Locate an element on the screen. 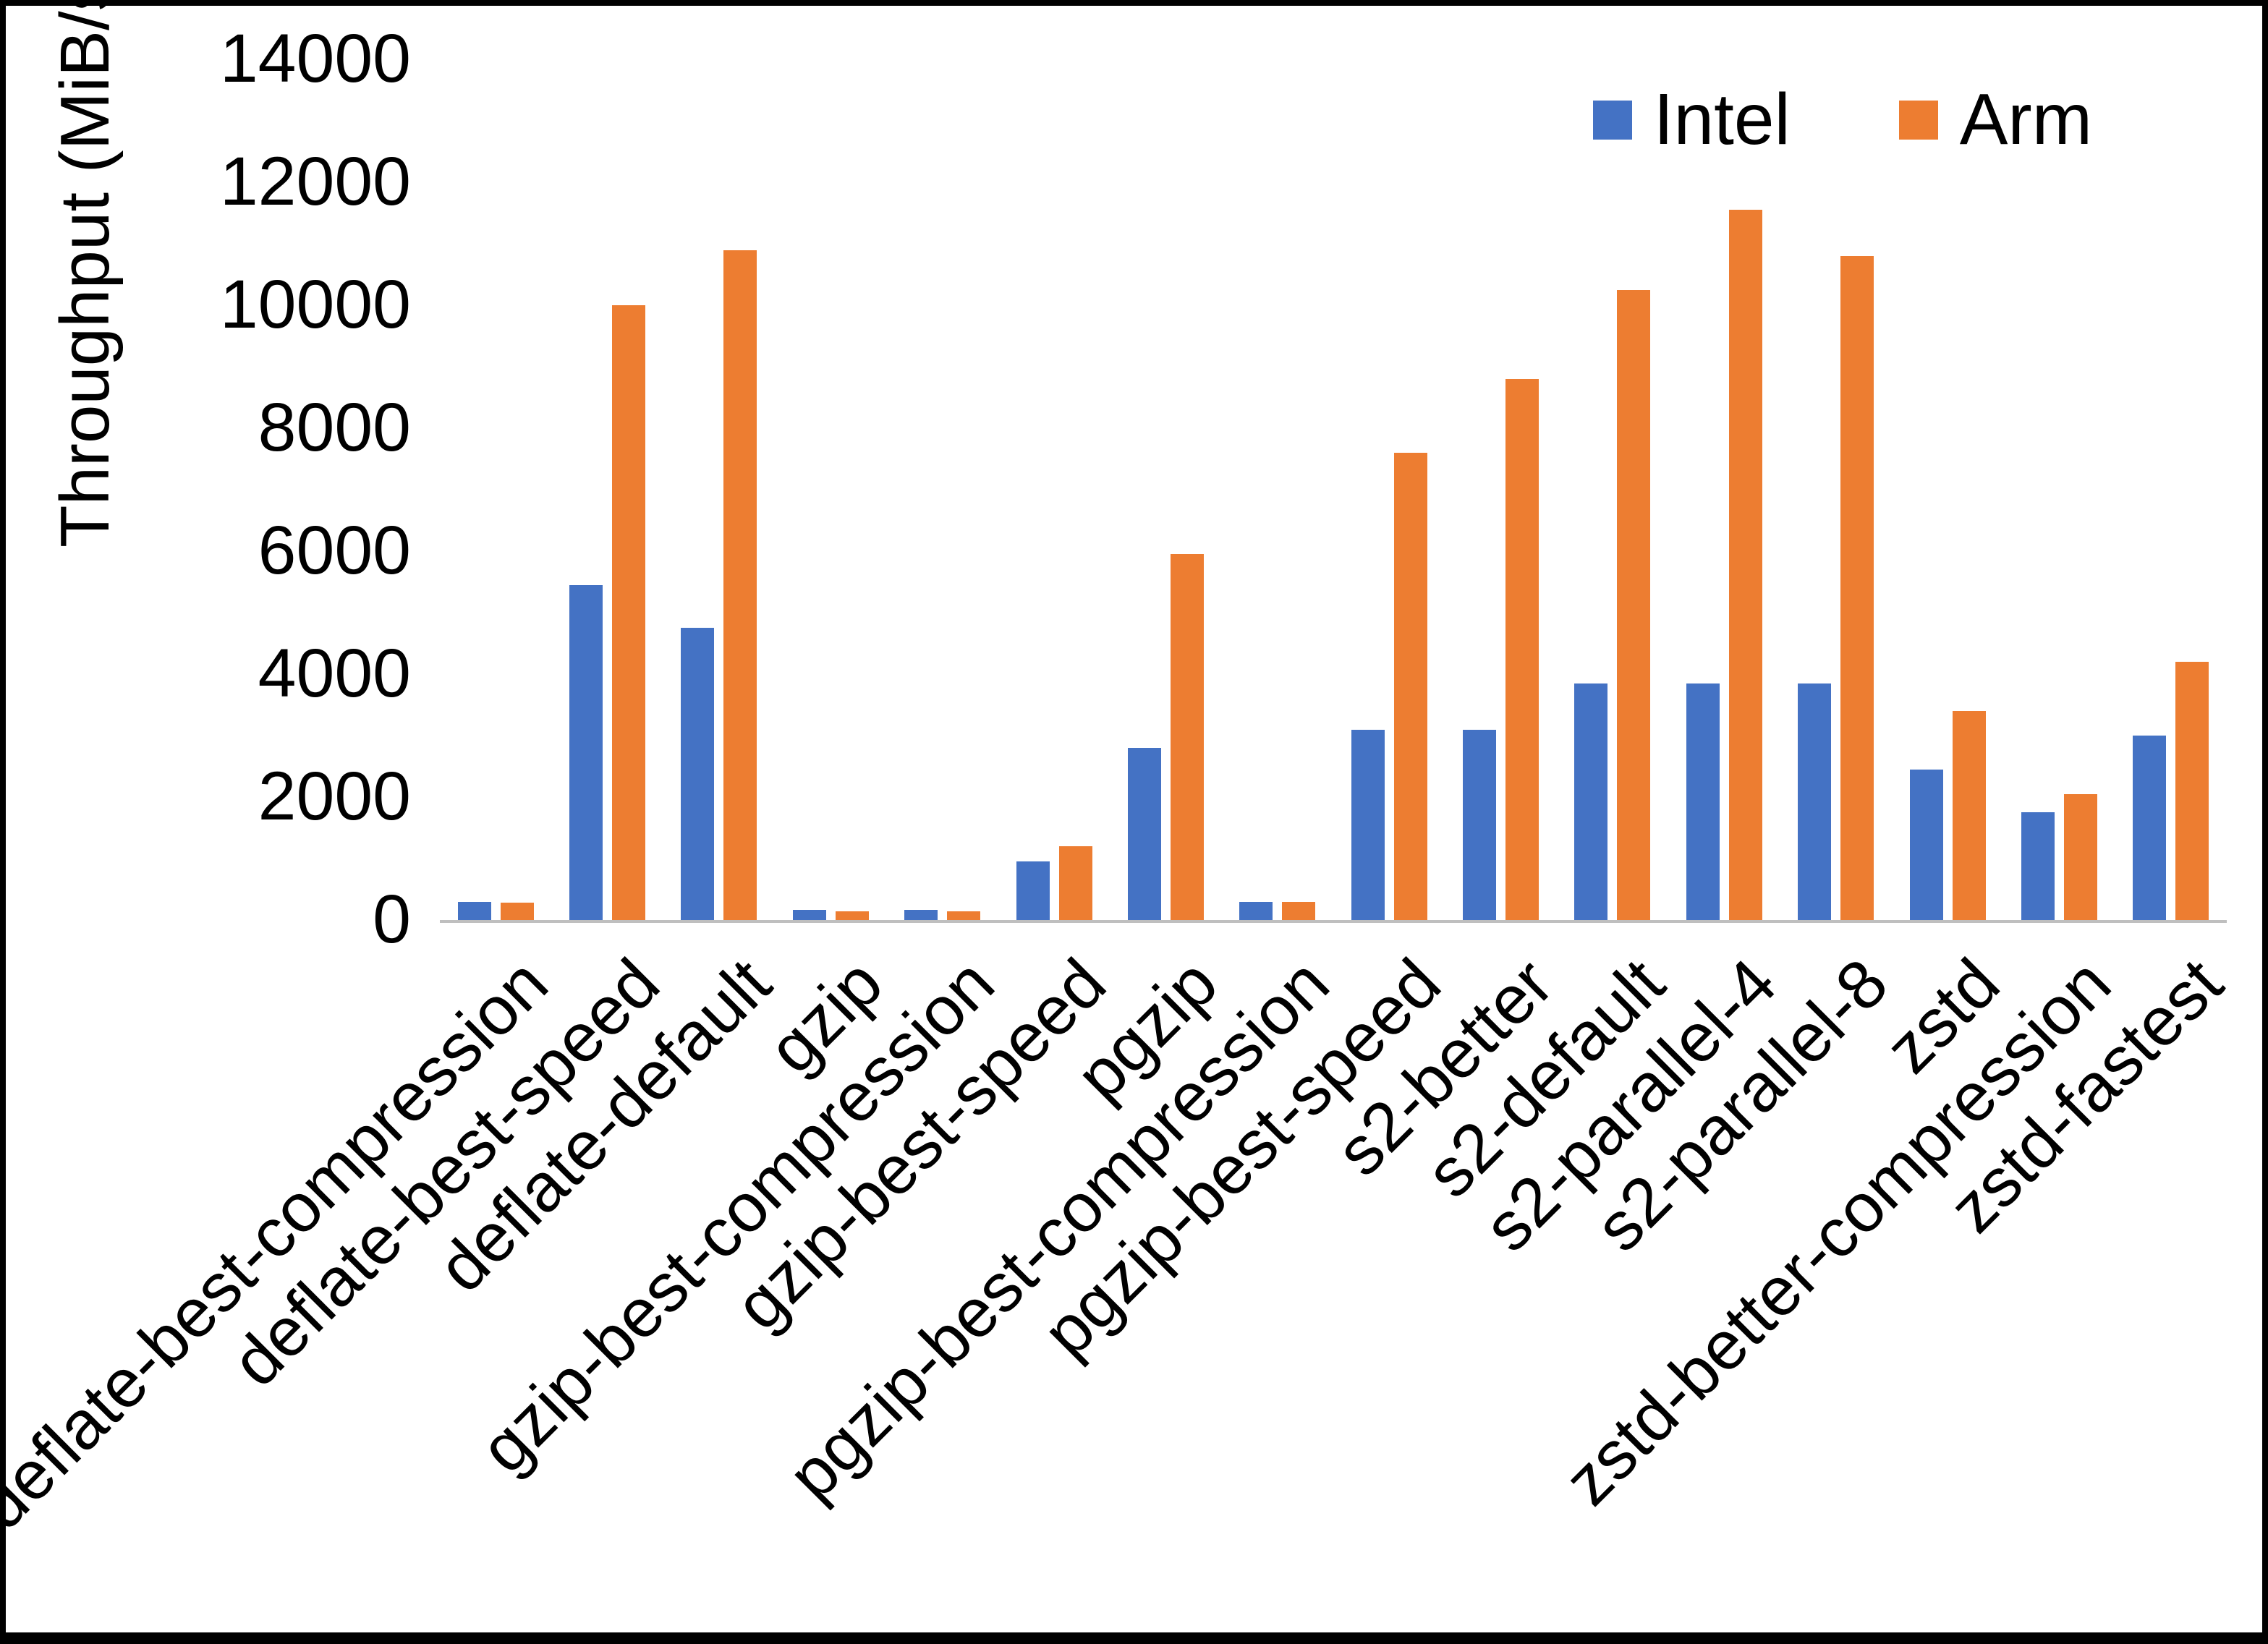 The height and width of the screenshot is (1644, 2268). bar-intel-zstd-fastest is located at coordinates (2150, 828).